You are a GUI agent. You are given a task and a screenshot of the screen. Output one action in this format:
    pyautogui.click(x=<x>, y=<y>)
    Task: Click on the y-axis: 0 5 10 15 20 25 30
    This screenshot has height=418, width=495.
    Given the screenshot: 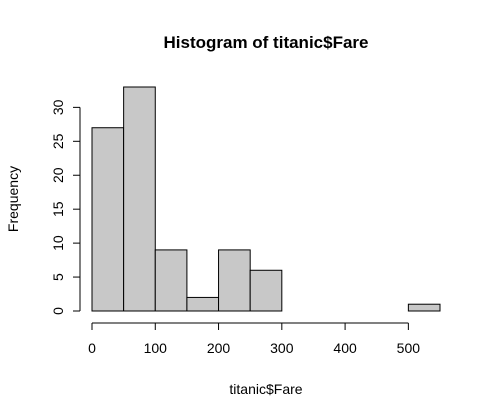 What is the action you would take?
    pyautogui.click(x=65, y=207)
    